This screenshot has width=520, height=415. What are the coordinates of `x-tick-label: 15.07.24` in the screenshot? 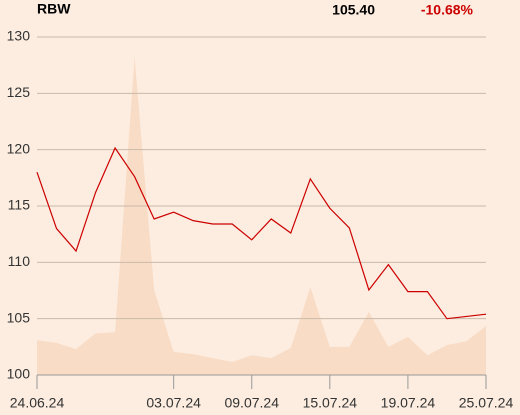 It's located at (330, 403).